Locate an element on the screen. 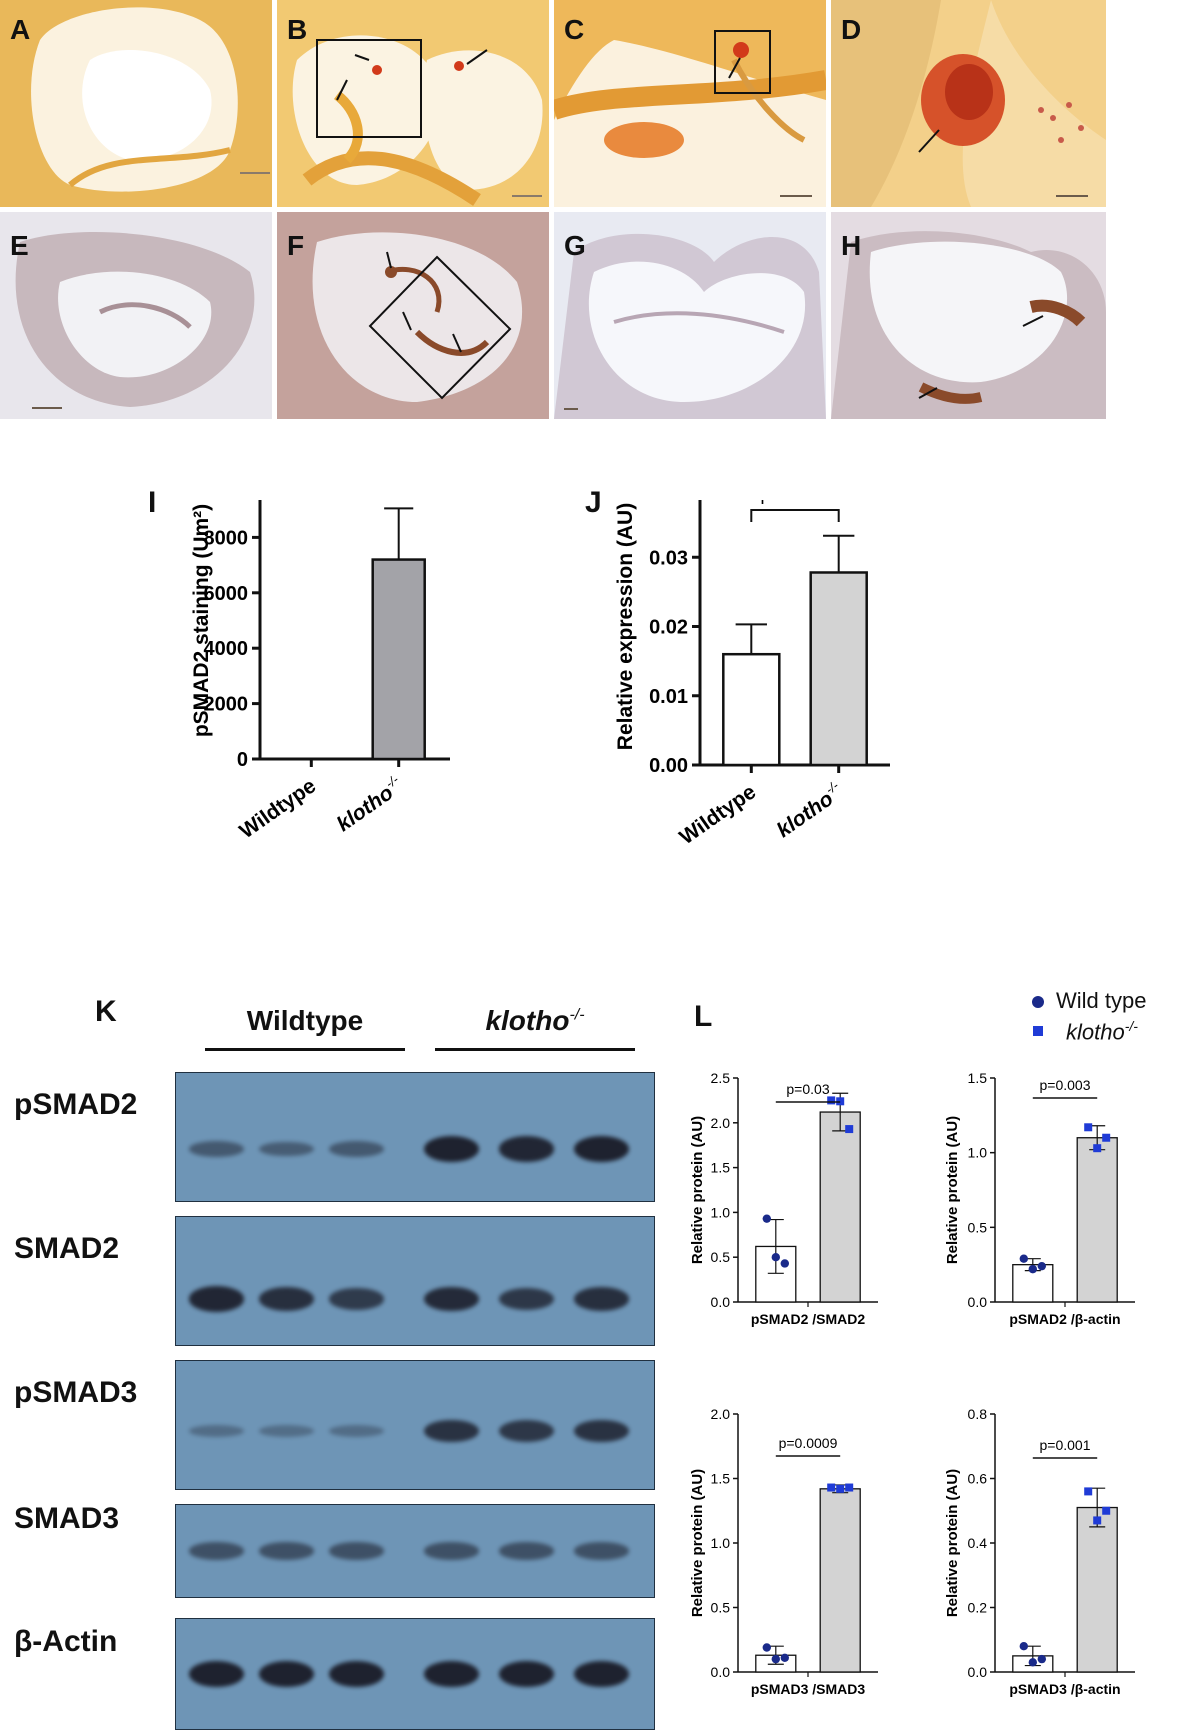 This screenshot has height=1730, width=1200. blot-group-wildtype: Wildtype is located at coordinates (305, 1021).